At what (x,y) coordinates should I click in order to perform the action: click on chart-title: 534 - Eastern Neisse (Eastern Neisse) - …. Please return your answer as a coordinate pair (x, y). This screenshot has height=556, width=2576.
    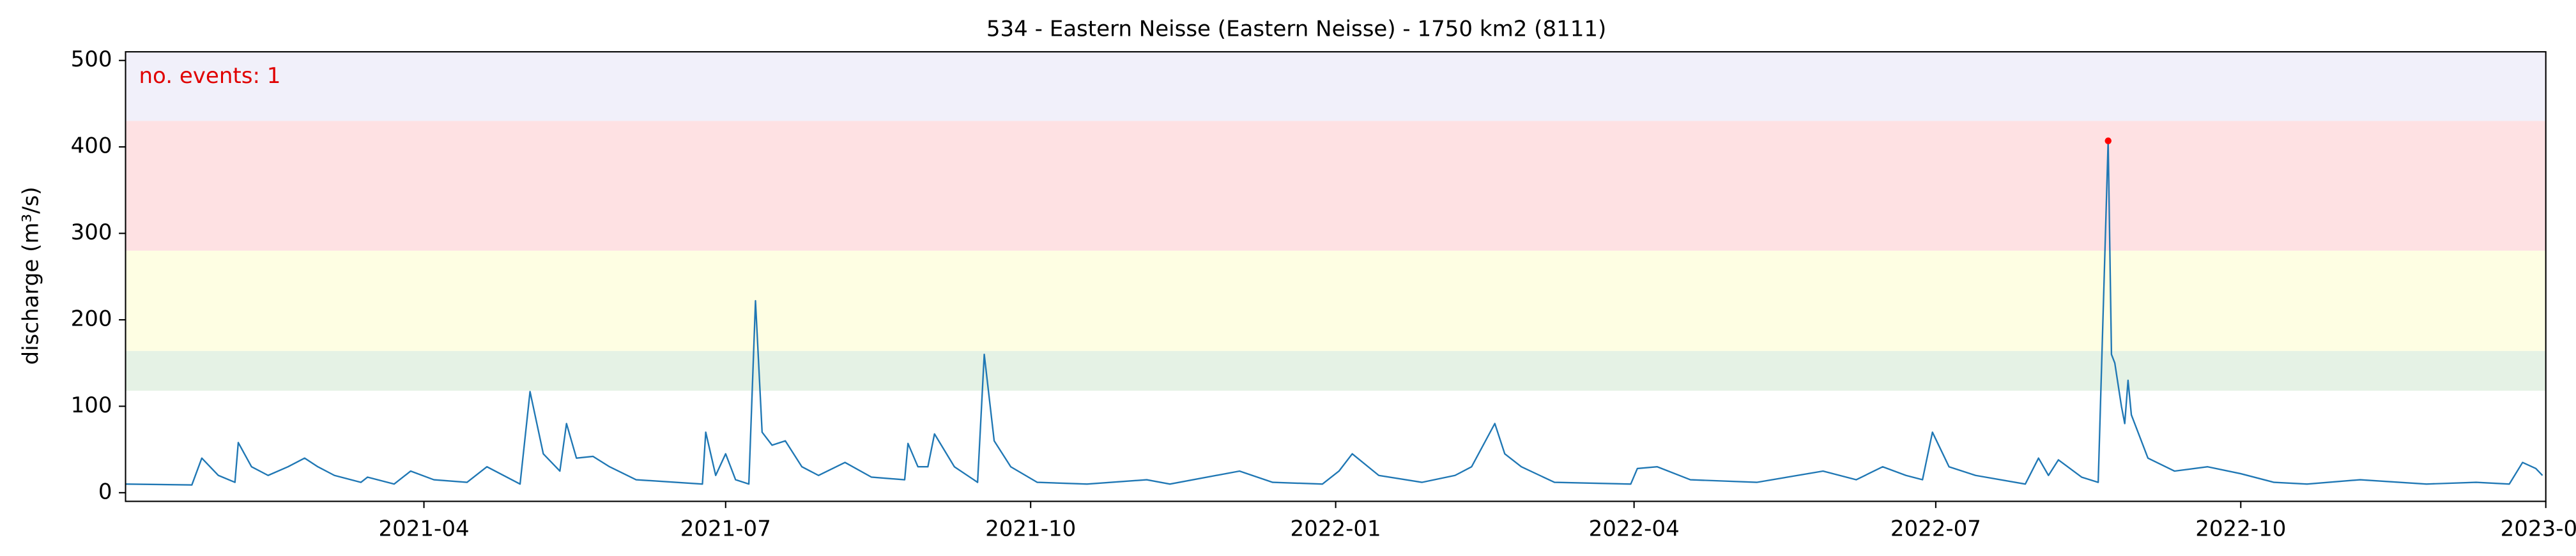
    Looking at the image, I should click on (1296, 30).